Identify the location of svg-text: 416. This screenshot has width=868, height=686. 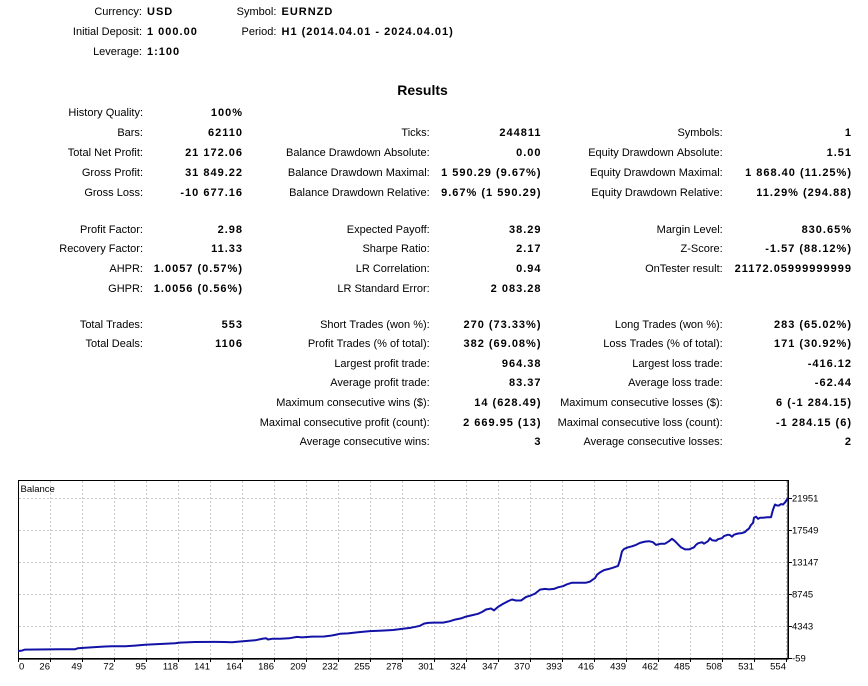
(586, 667).